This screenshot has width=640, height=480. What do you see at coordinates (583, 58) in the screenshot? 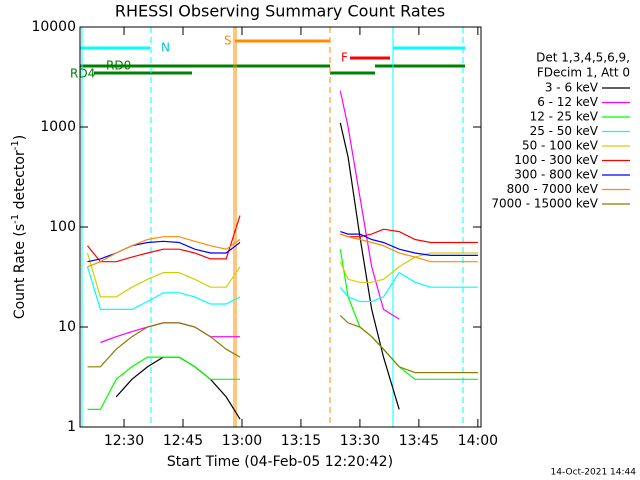
I see `legend-header: Det 1,3,4,5,6,9,` at bounding box center [583, 58].